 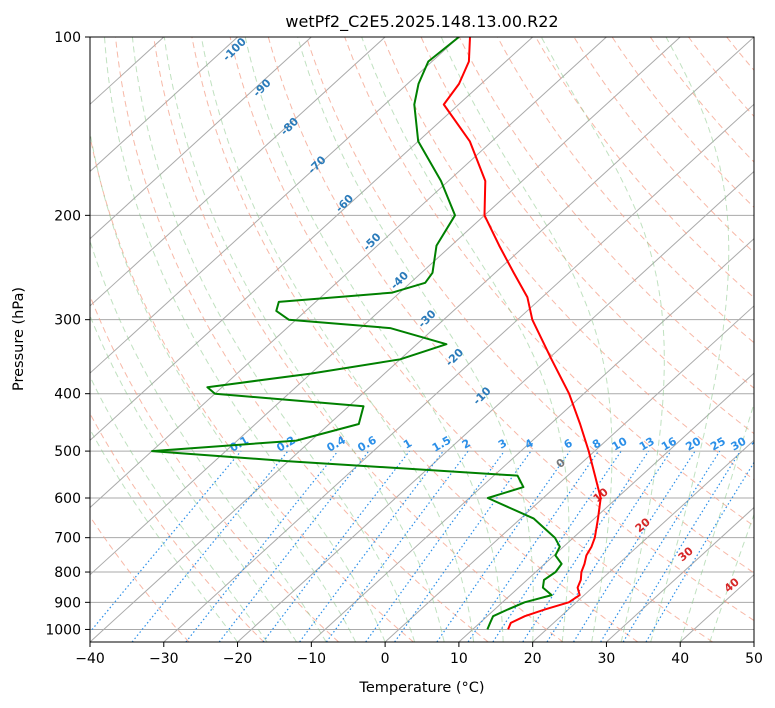 I want to click on x-tick-label: −10, so click(x=312, y=659).